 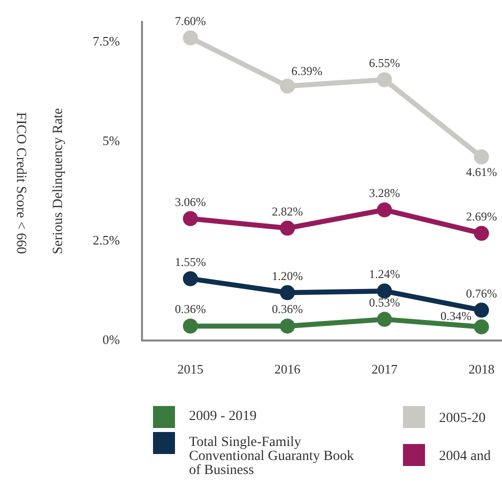 I want to click on data-label: 0.53%, so click(x=384, y=302).